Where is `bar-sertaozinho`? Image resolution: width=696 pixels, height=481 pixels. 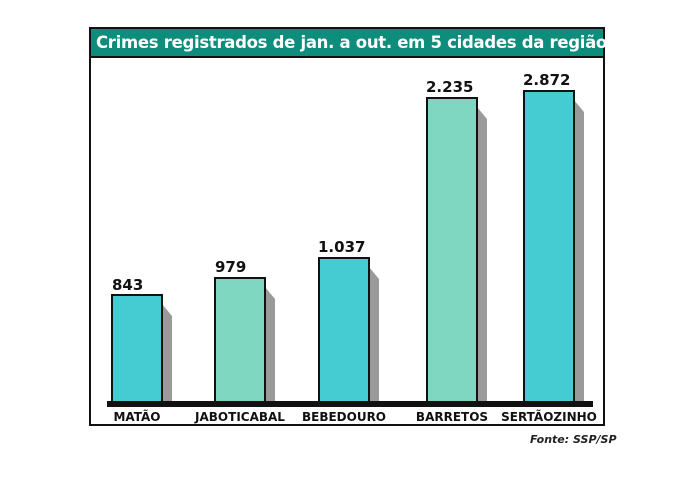
bar-sertaozinho is located at coordinates (549, 245).